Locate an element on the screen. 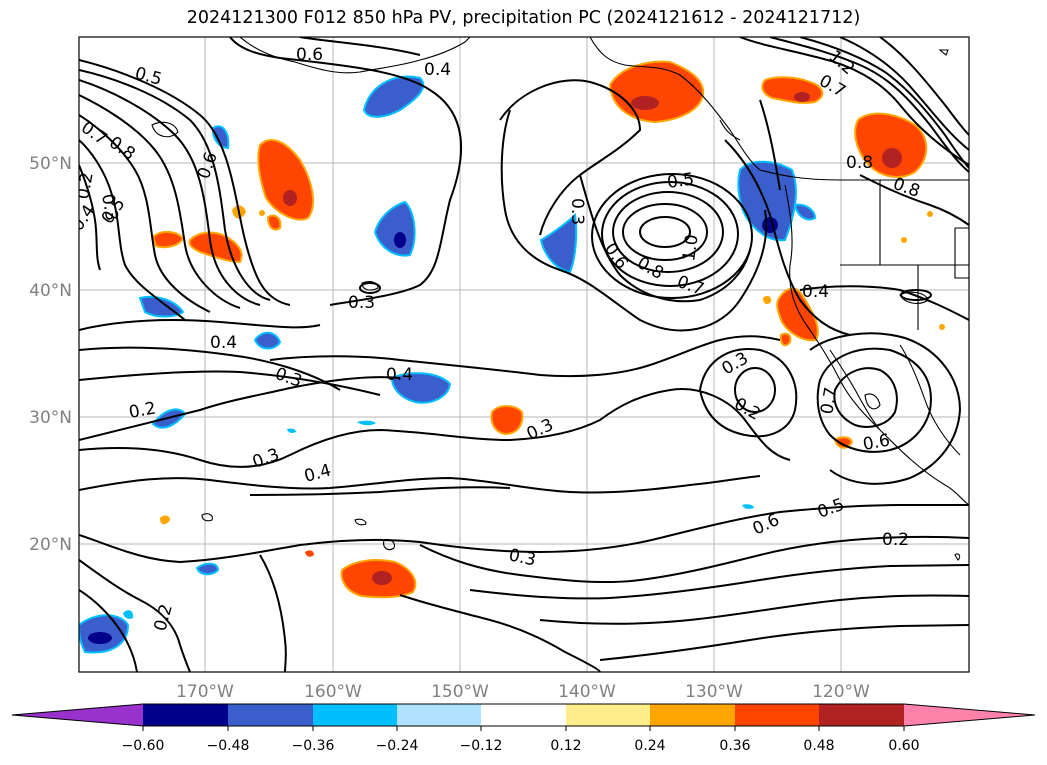 This screenshot has height=765, width=1047. lon-label: 140°W is located at coordinates (587, 692).